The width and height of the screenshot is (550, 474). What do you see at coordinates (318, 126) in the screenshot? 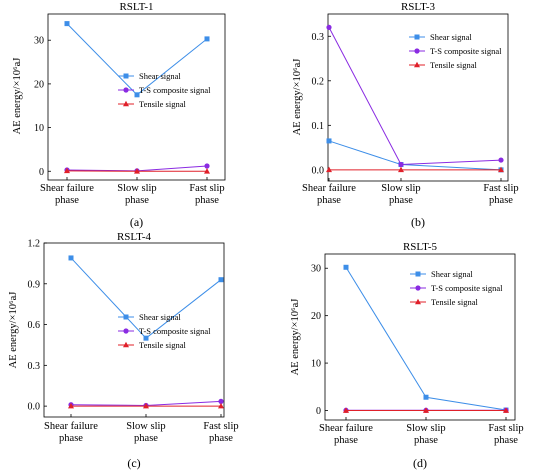
I see `y-tick-label: 0.1` at bounding box center [318, 126].